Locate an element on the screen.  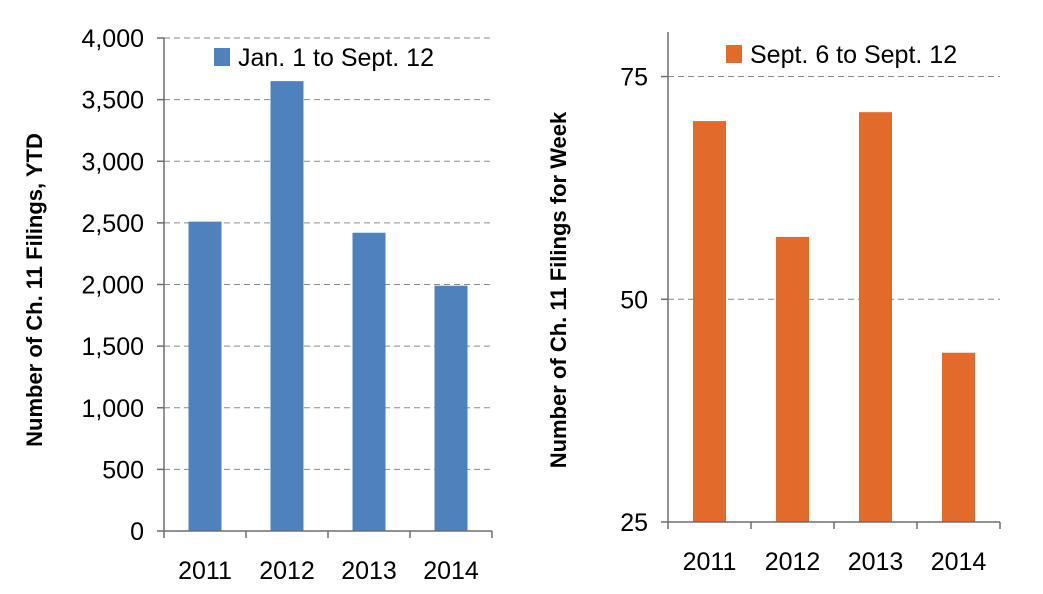
y-tick-label: 50 is located at coordinates (634, 300).